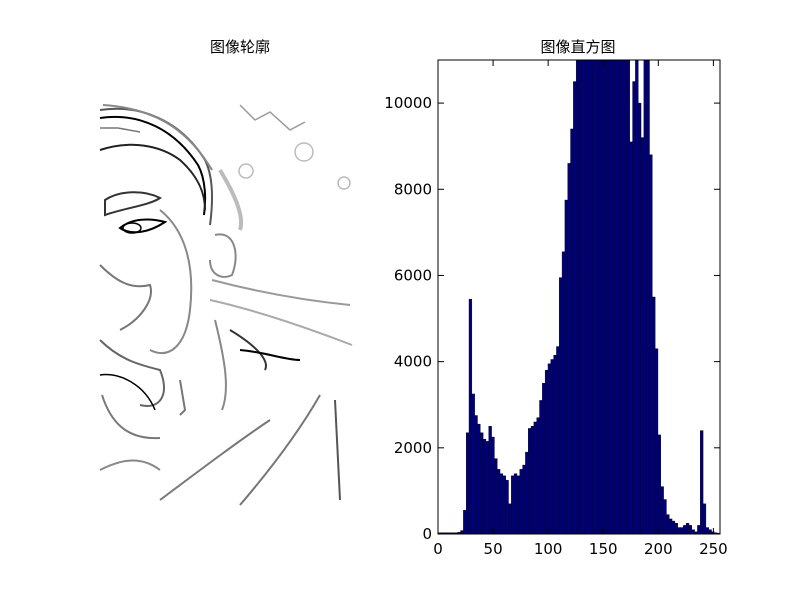 The image size is (800, 593). Describe the element at coordinates (183, 397) in the screenshot. I see `neck-shadow-contour` at that location.